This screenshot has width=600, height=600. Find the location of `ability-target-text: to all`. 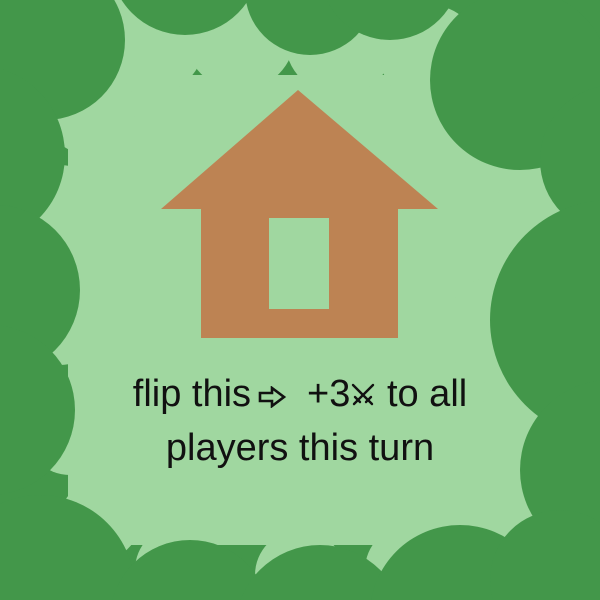

ability-target-text: to all is located at coordinates (427, 394).